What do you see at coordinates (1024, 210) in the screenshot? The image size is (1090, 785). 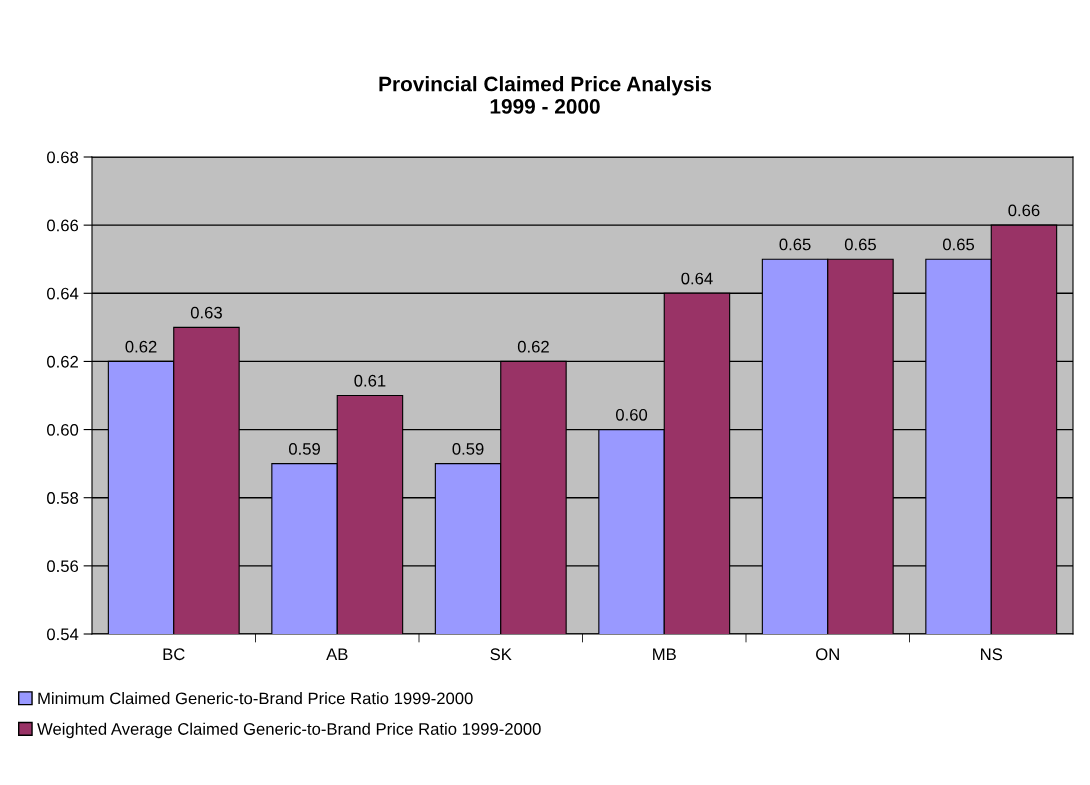 I see `data-label: 0.66` at bounding box center [1024, 210].